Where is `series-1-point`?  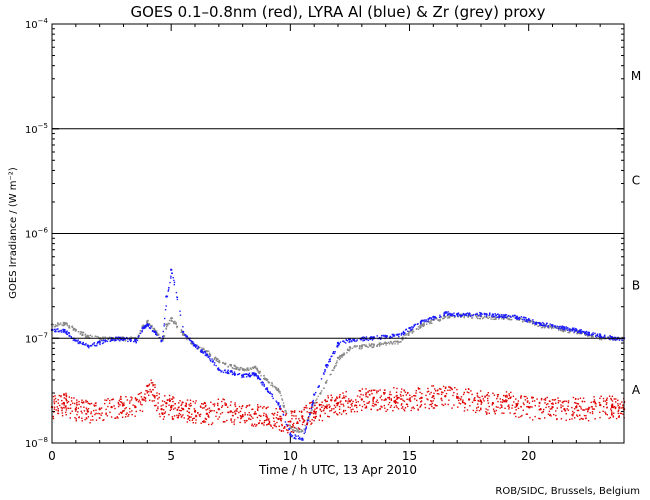
series-1-point is located at coordinates (278, 403).